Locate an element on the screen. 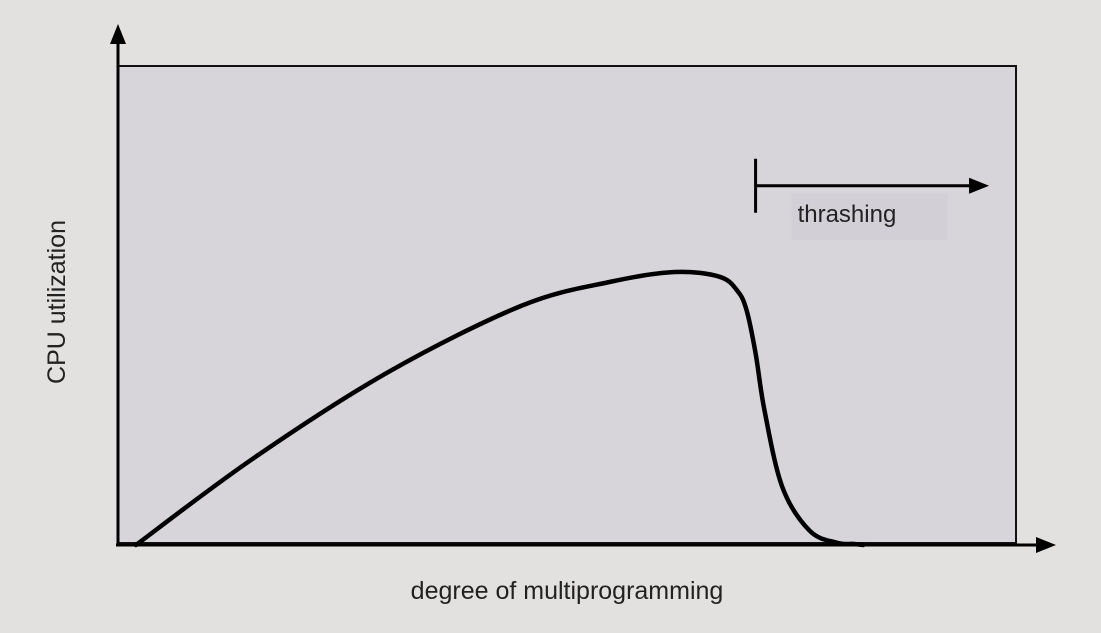 The width and height of the screenshot is (1101, 633). y-axis-label: CPU utilization is located at coordinates (57, 302).